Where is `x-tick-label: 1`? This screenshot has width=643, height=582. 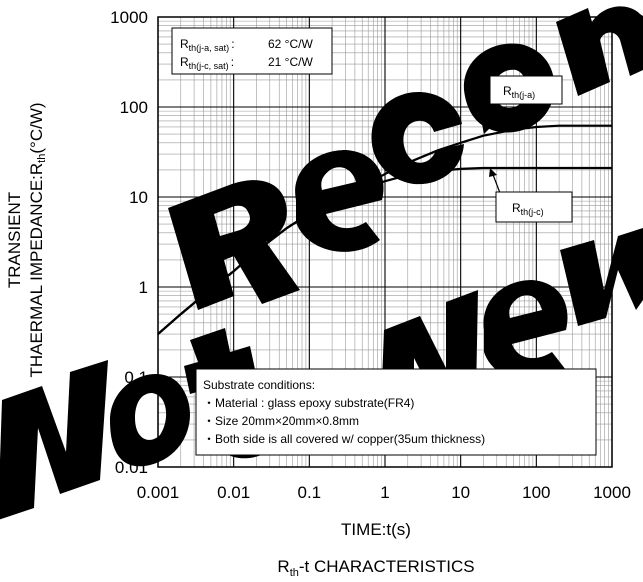
x-tick-label: 1 is located at coordinates (384, 492).